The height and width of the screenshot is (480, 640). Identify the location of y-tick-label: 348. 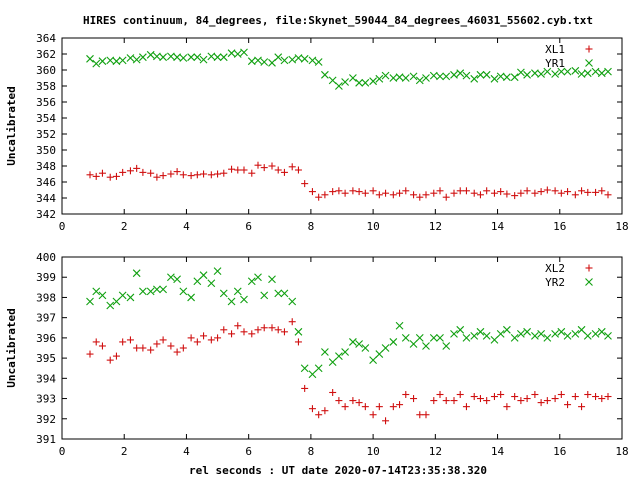
(46, 166).